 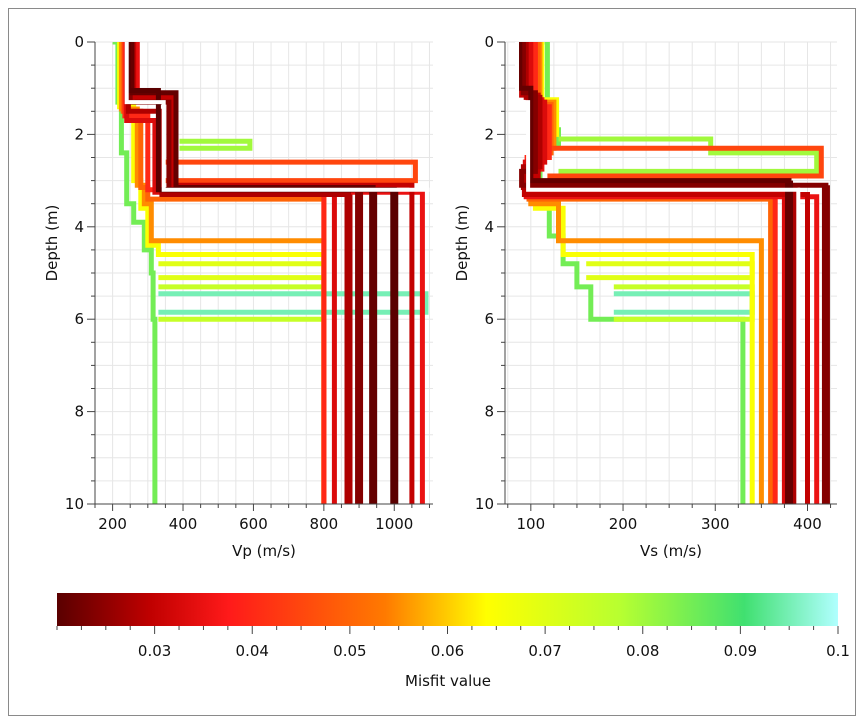 What do you see at coordinates (489, 42) in the screenshot?
I see `vs-y-tick-label: 0` at bounding box center [489, 42].